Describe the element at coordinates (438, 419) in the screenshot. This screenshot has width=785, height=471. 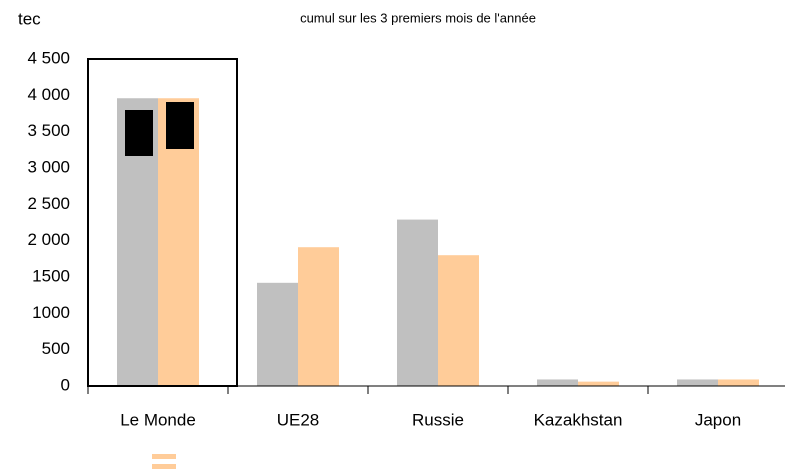
I see `x-tick-label: Russie` at that location.